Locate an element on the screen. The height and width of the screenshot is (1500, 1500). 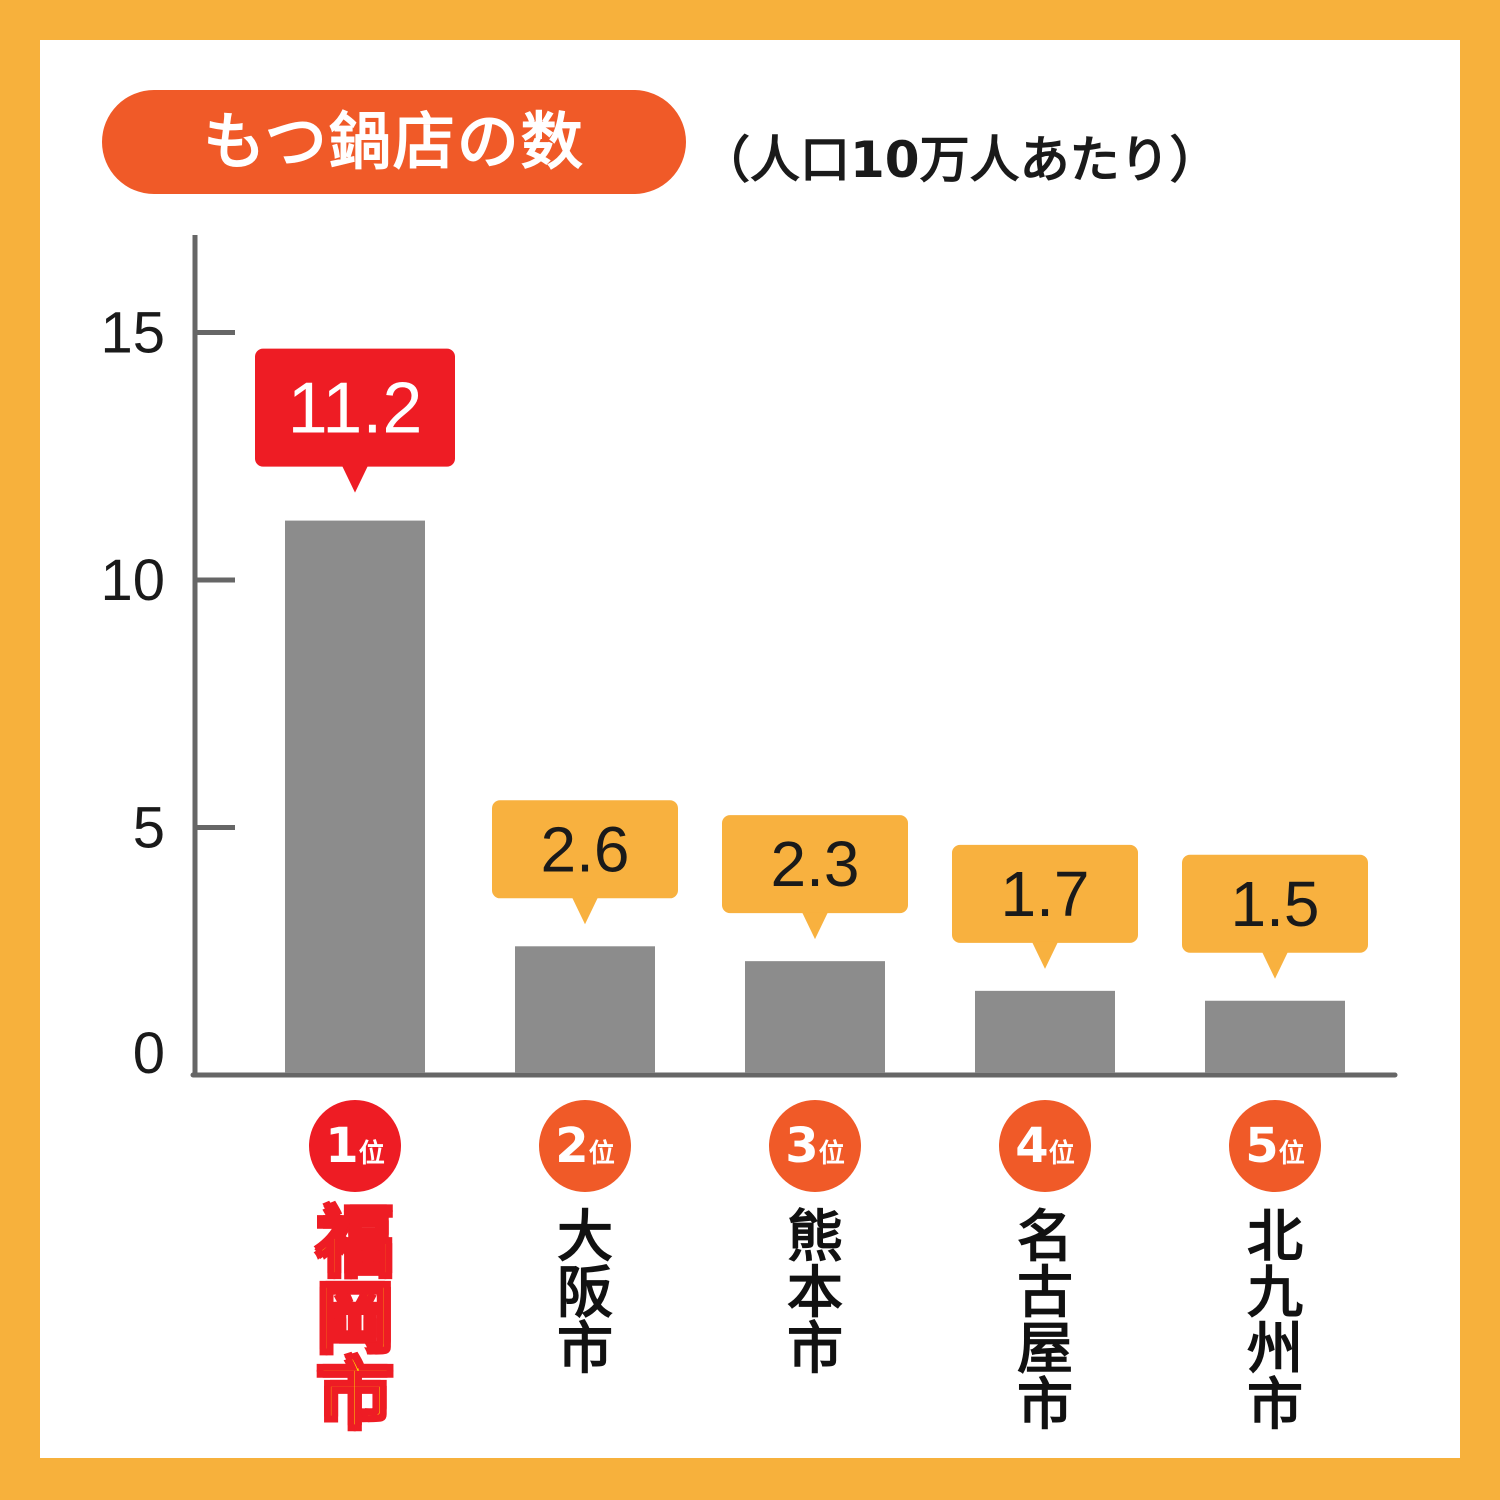
top-value-callout is located at coordinates (355, 407).